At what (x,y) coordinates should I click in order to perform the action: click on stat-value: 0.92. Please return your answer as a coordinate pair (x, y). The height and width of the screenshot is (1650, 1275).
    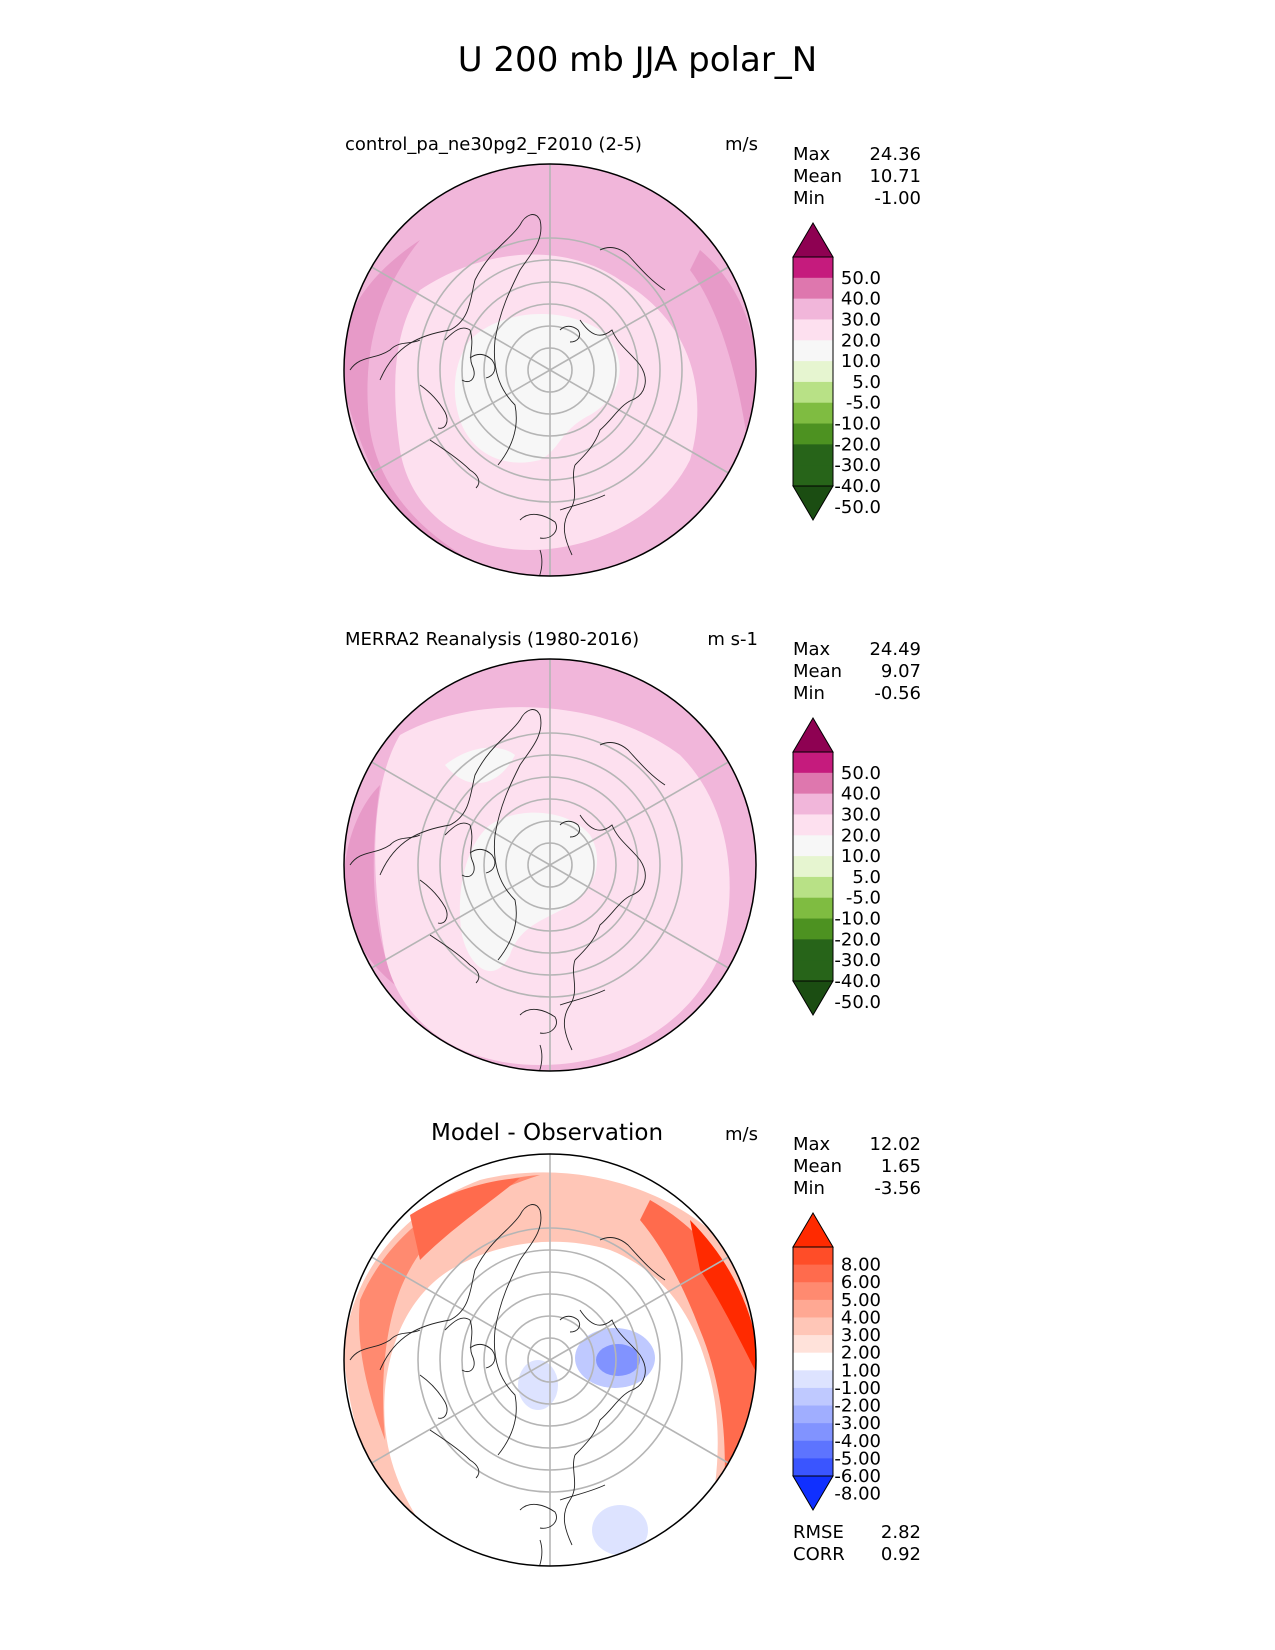
    Looking at the image, I should click on (900, 1554).